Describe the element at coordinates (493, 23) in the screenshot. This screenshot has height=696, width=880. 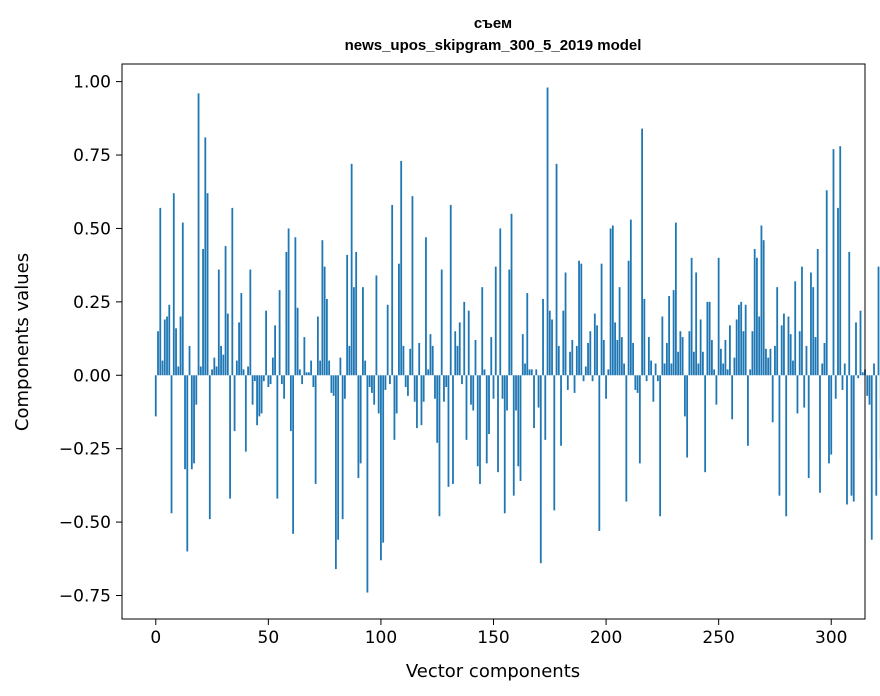
I see `chart-title: съем` at that location.